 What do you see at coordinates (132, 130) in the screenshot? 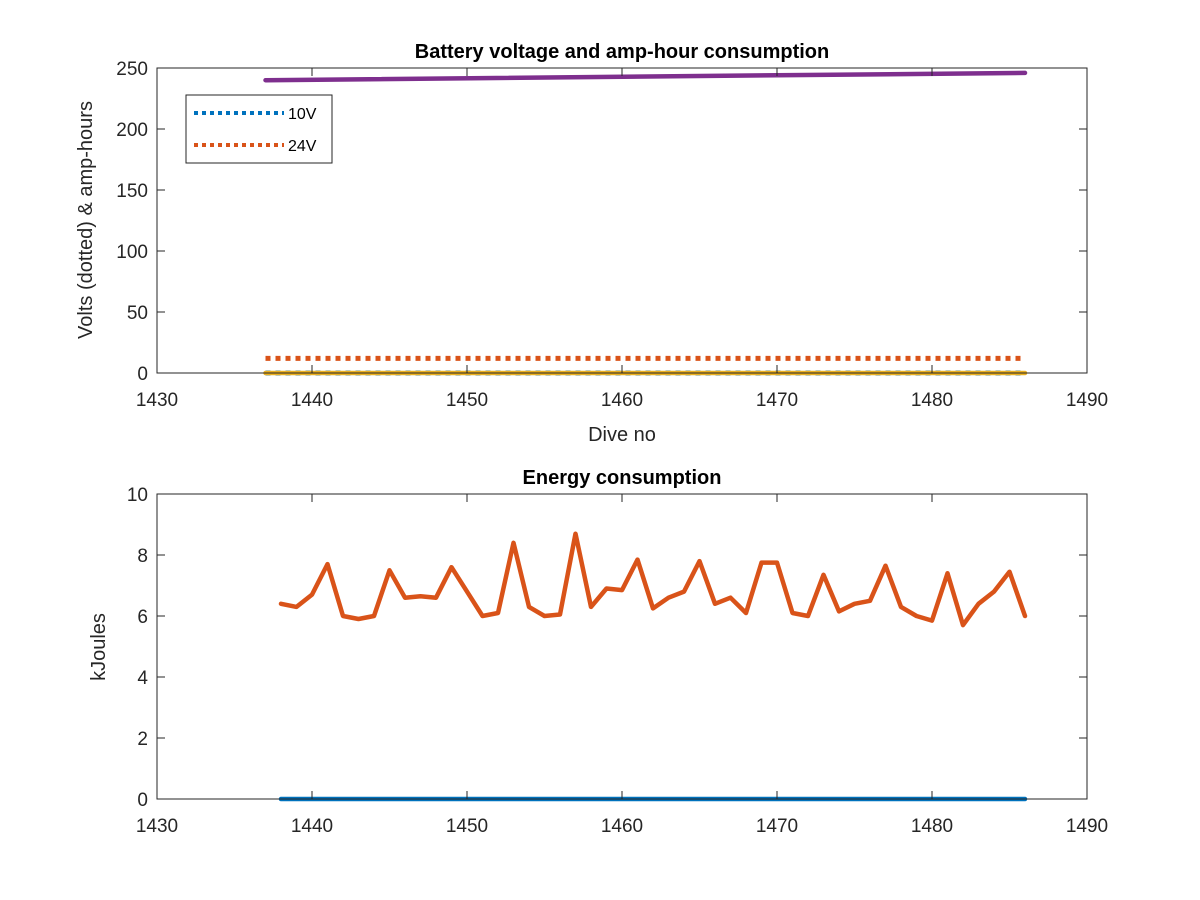
I see `y-tick-label-top: 200` at bounding box center [132, 130].